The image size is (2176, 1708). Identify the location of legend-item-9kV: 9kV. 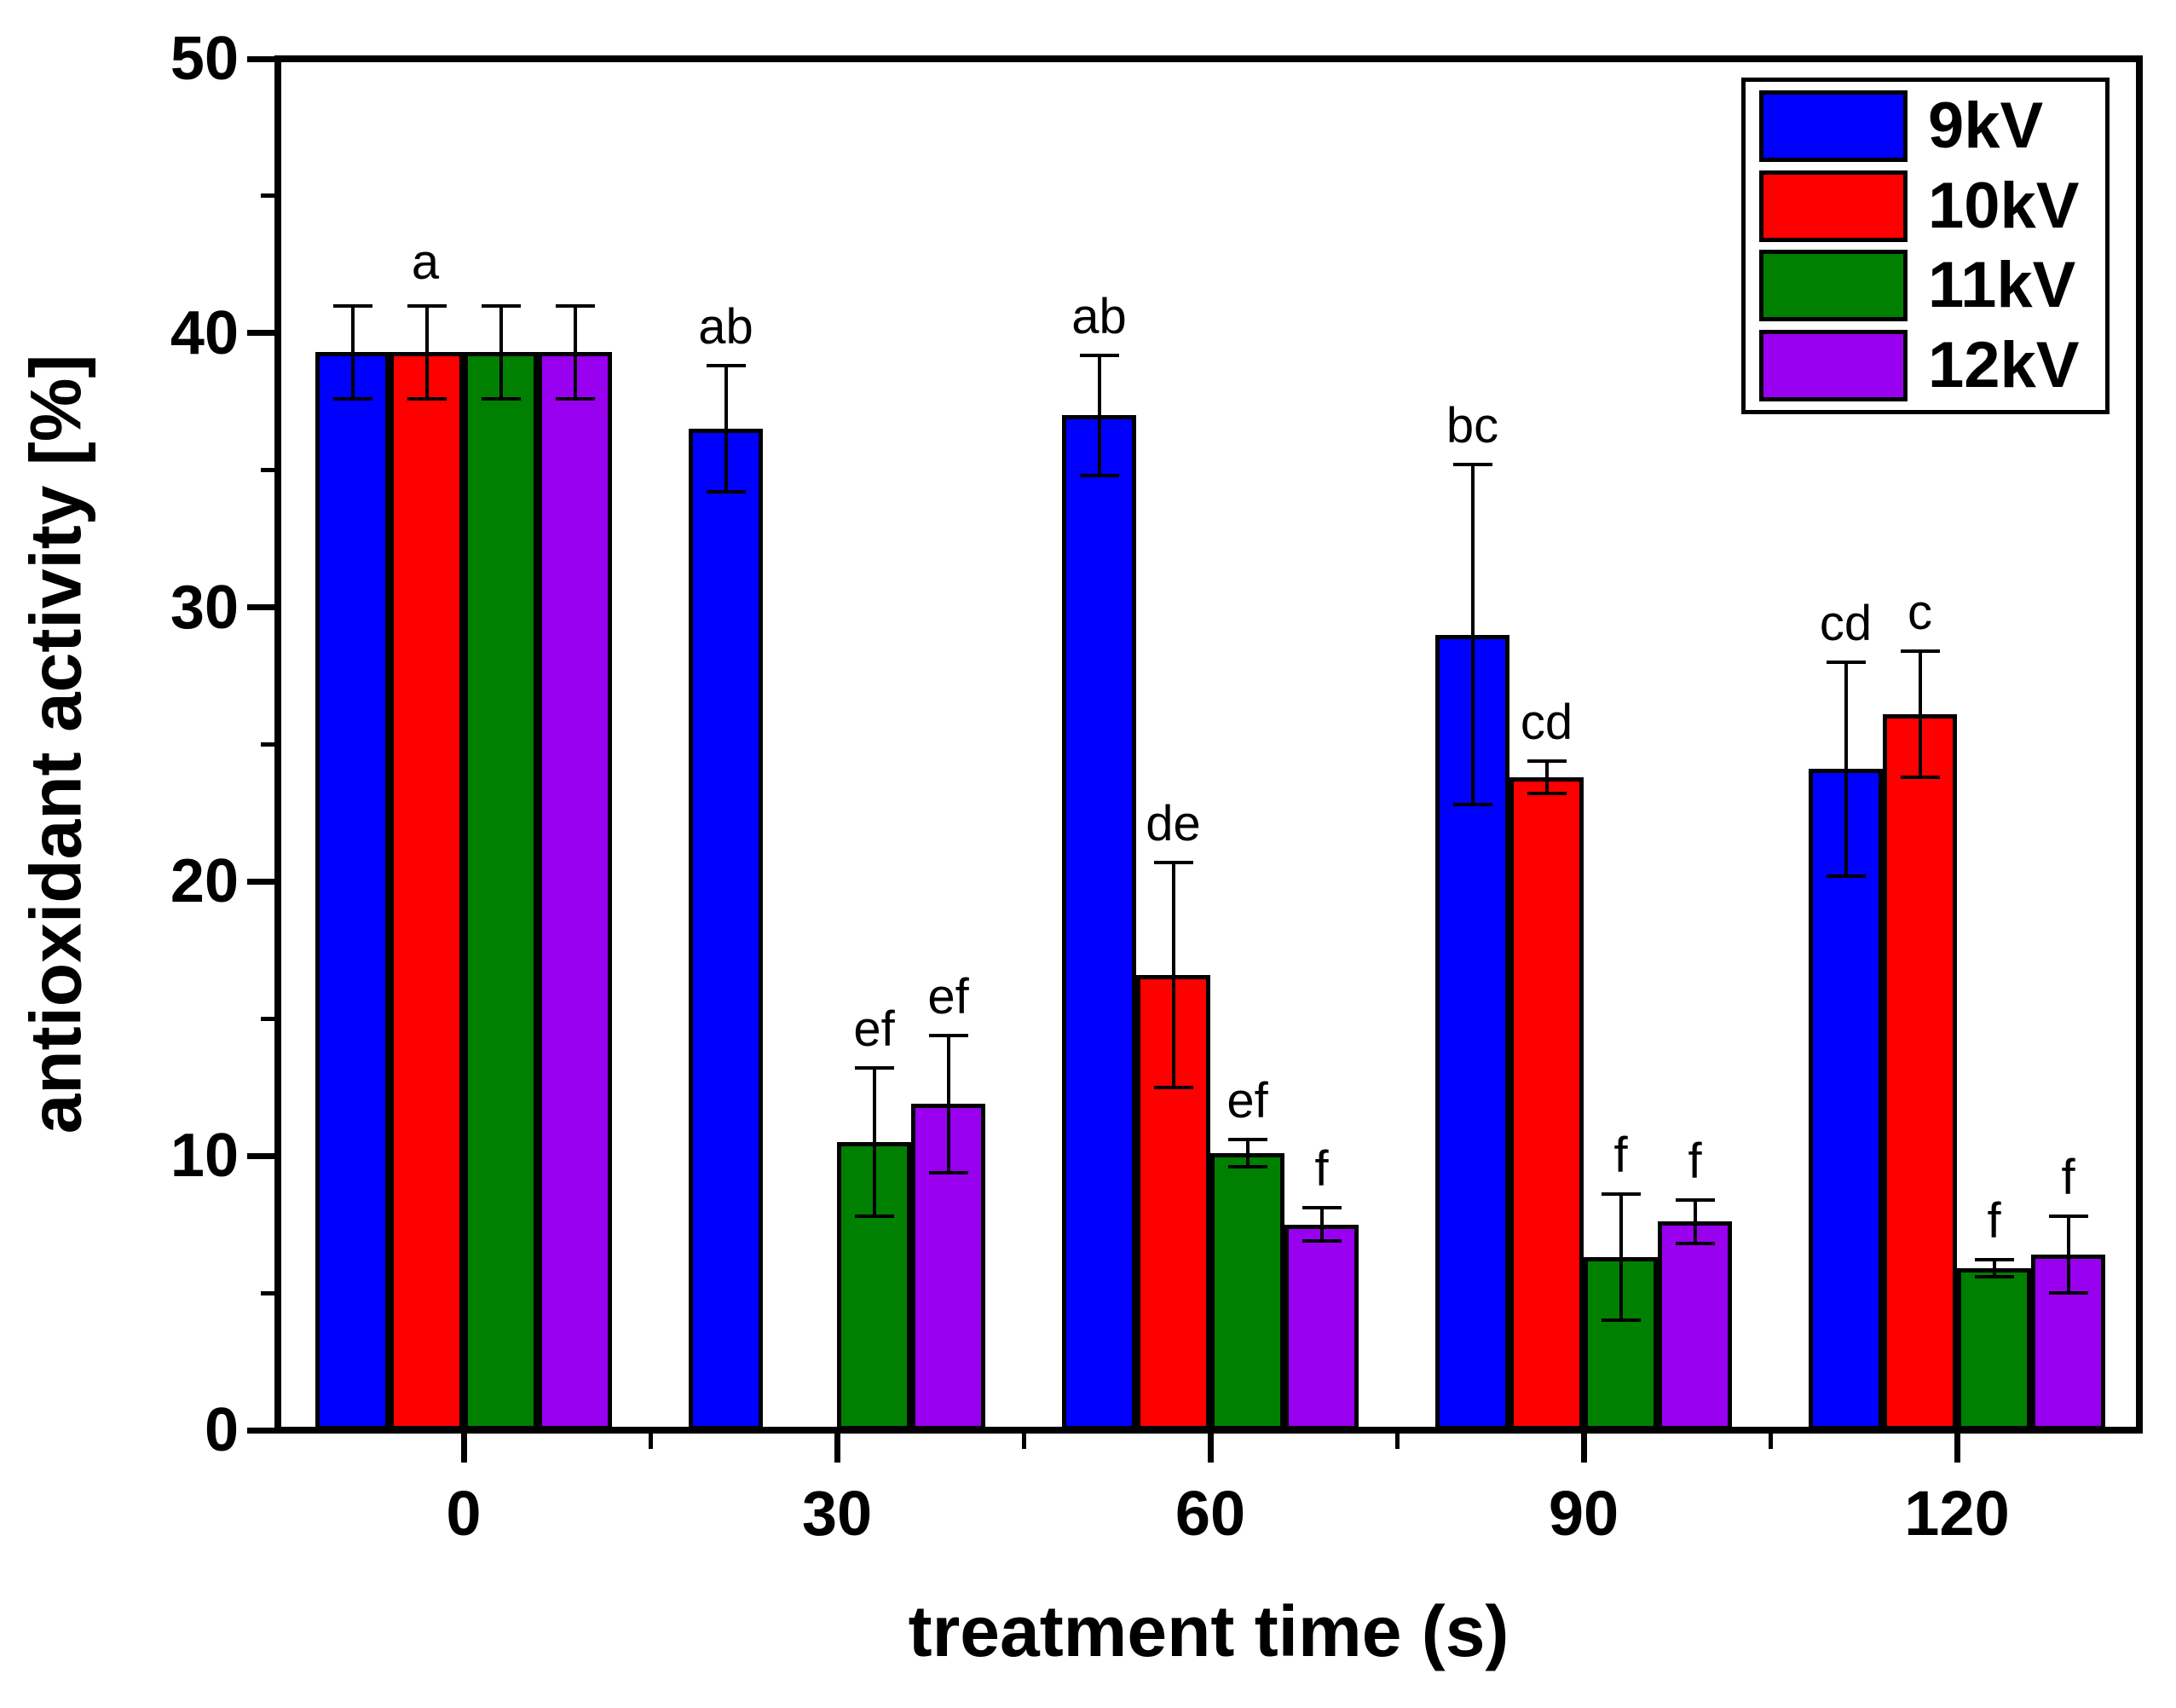
(1932, 126).